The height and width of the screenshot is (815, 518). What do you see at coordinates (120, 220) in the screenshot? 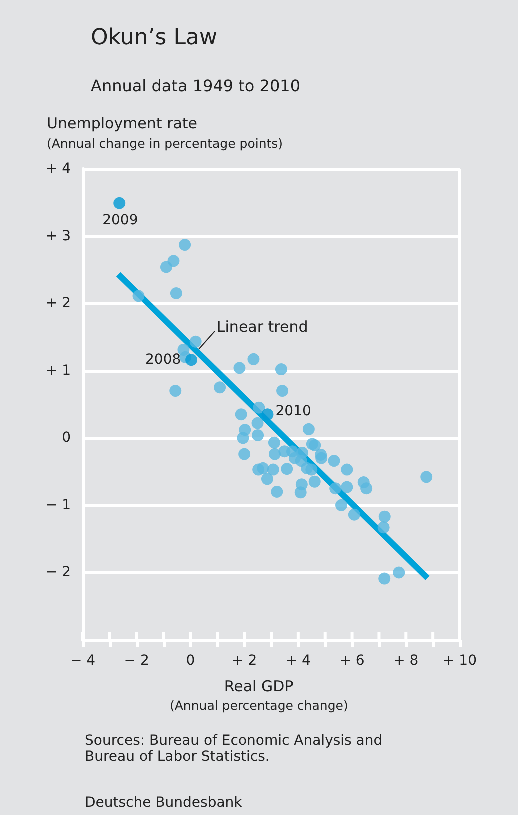
I see `annotation: 2009` at bounding box center [120, 220].